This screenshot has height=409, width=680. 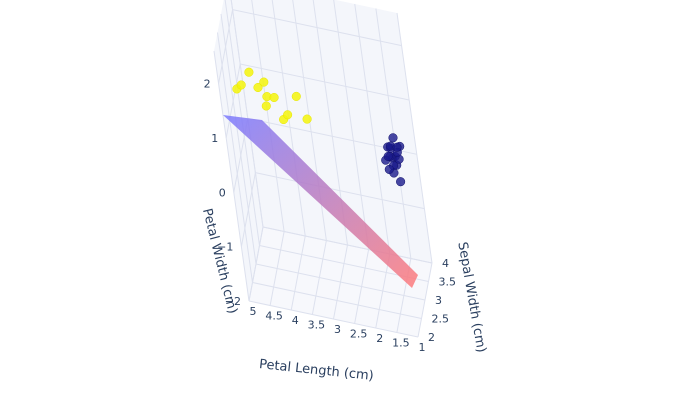 I want to click on z-tick-label: 2, so click(x=207, y=84).